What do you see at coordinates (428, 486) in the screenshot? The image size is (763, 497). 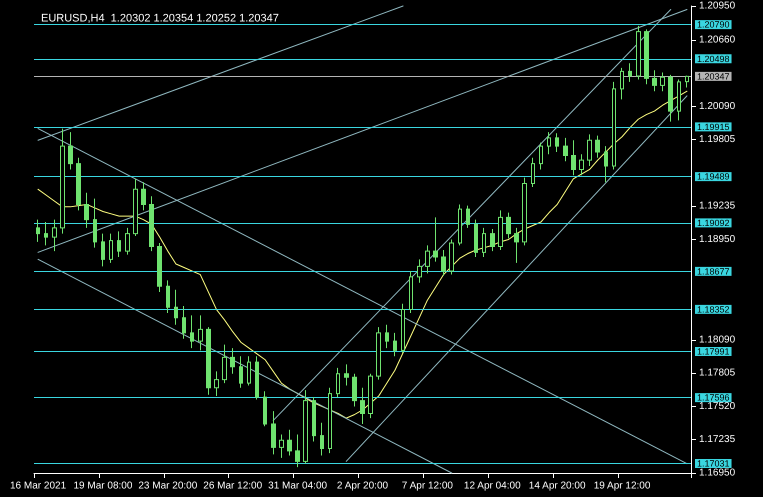 I see `x-tick-label: 7 Apr 12:00` at bounding box center [428, 486].